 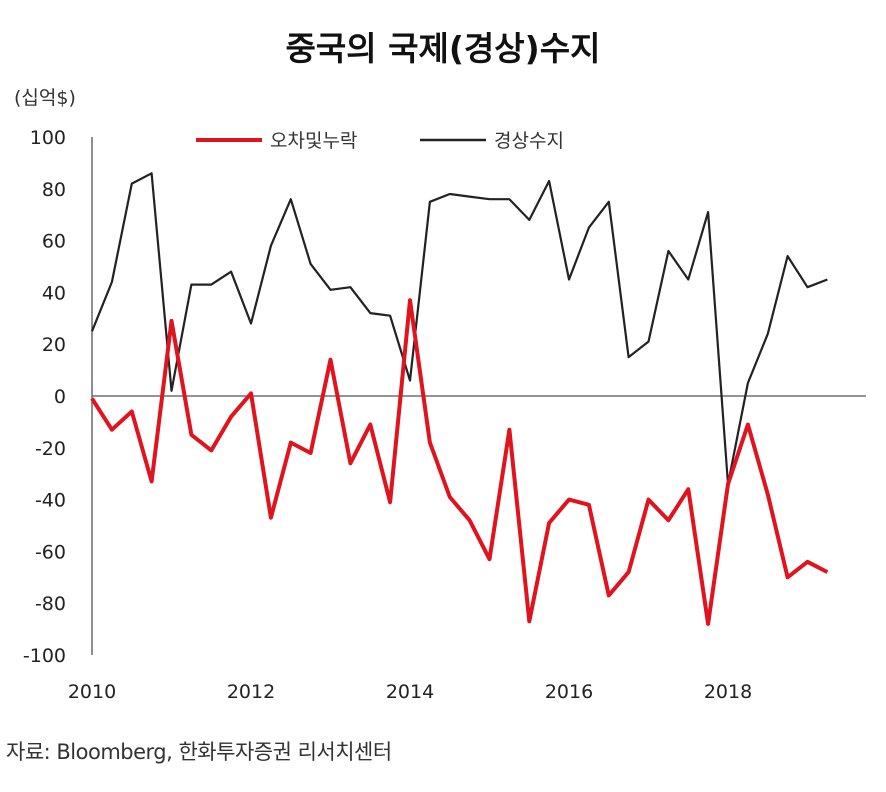 I want to click on y-axis-unit-label: (십억$), so click(x=45, y=98).